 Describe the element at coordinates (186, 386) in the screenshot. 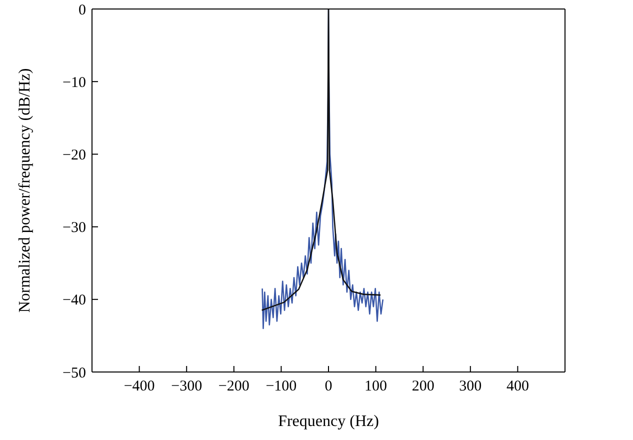

I see `x-tick-label: −300` at that location.